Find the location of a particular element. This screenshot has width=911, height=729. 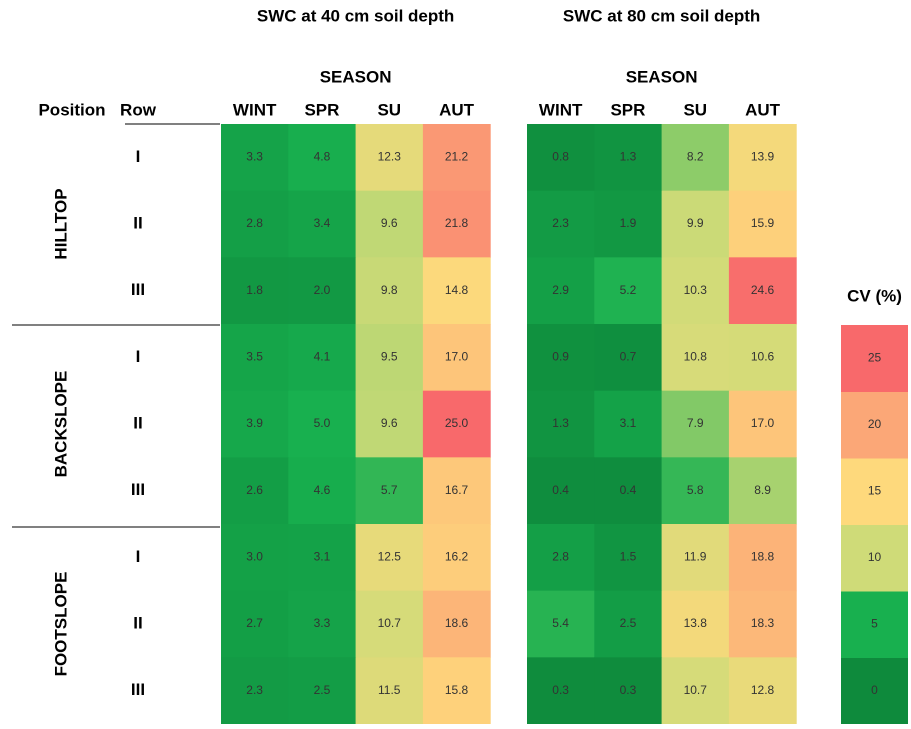

cell-label: 16.2 is located at coordinates (457, 557).